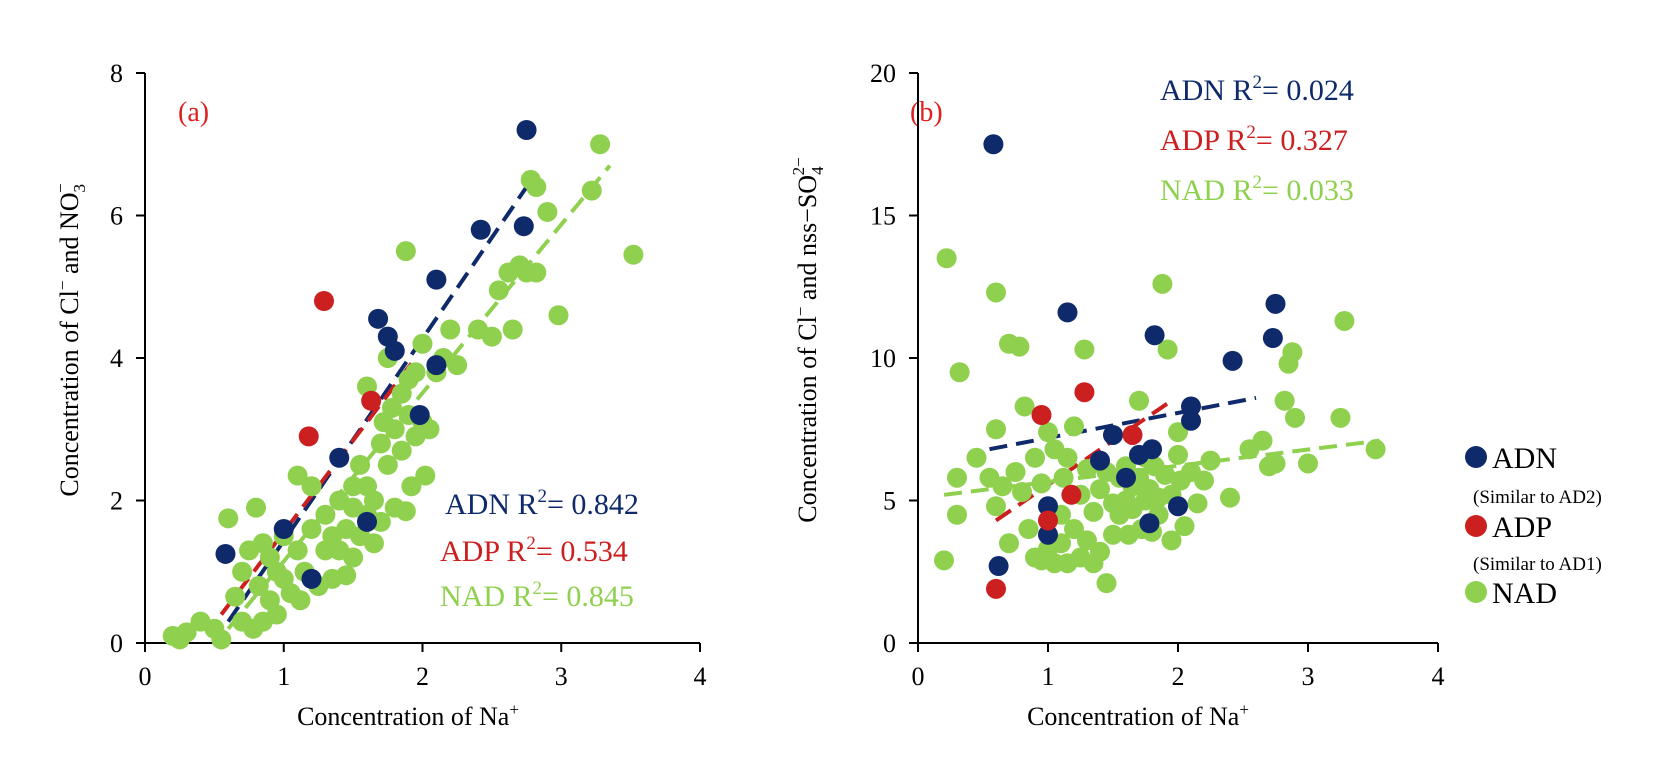  What do you see at coordinates (1257, 89) in the screenshot?
I see `panel-b-r2-adn: ADN R2= 0.024` at bounding box center [1257, 89].